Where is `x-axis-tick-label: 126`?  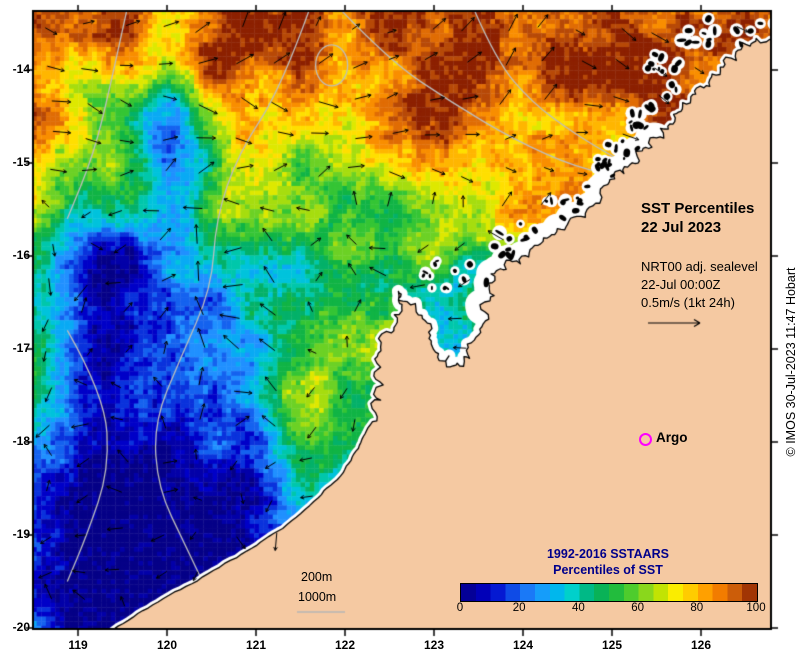
x-axis-tick-label: 126 is located at coordinates (701, 645).